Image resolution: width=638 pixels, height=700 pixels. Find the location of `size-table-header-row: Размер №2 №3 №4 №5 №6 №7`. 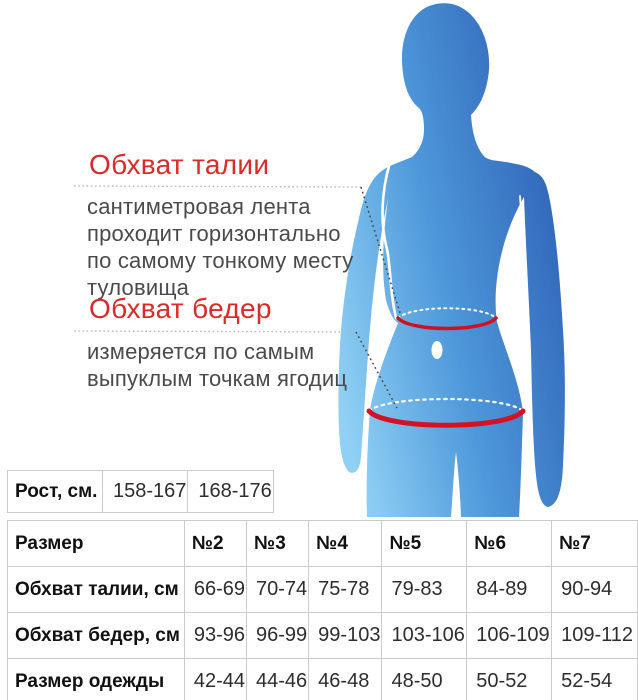

size-table-header-row: Размер №2 №3 №4 №5 №6 №7 is located at coordinates (322, 543).